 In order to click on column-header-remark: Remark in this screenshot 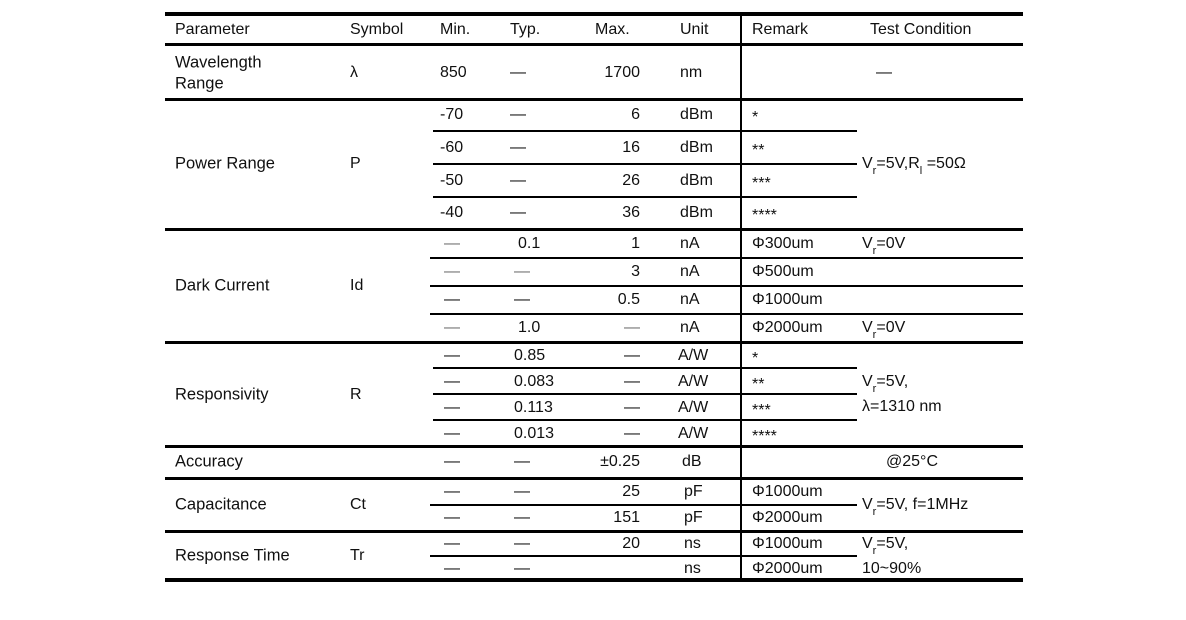, I will do `click(780, 29)`.